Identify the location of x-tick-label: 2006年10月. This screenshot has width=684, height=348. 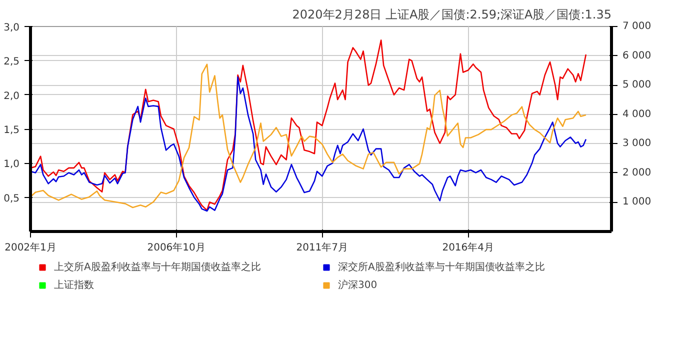
(176, 248).